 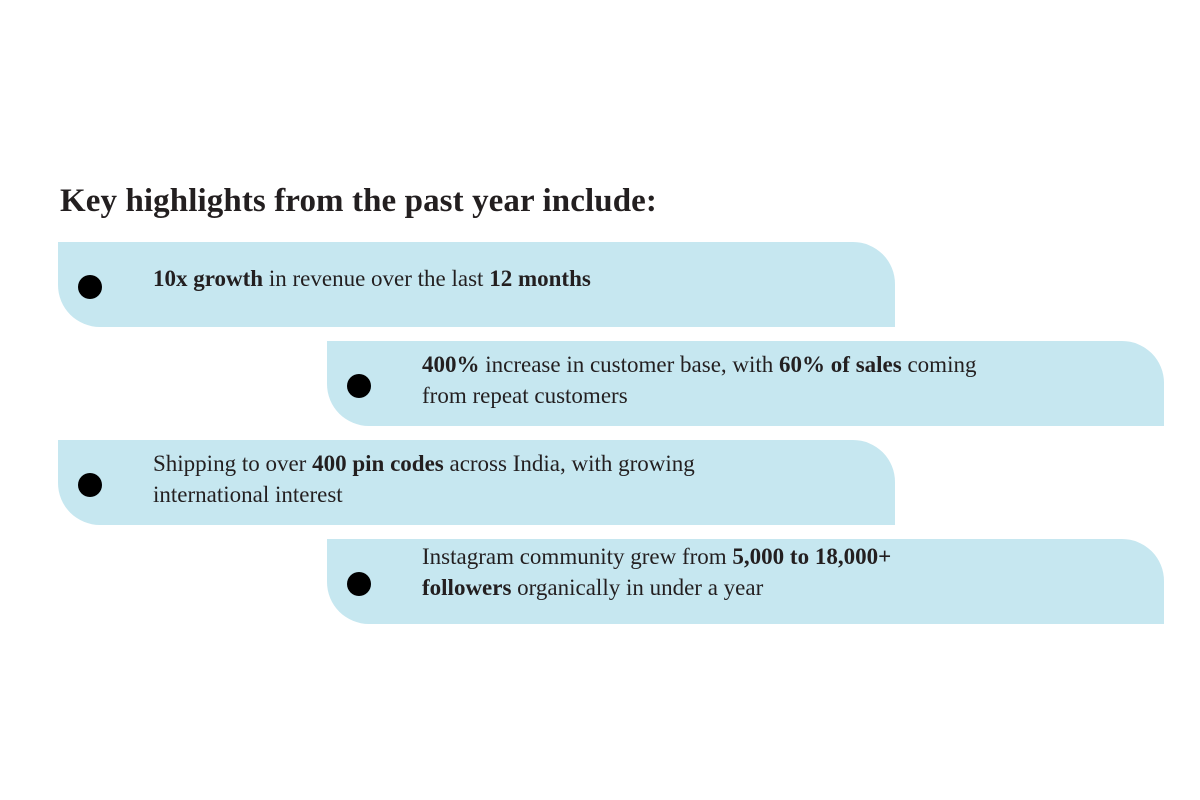 I want to click on text-run: organically in under a year, so click(x=637, y=587).